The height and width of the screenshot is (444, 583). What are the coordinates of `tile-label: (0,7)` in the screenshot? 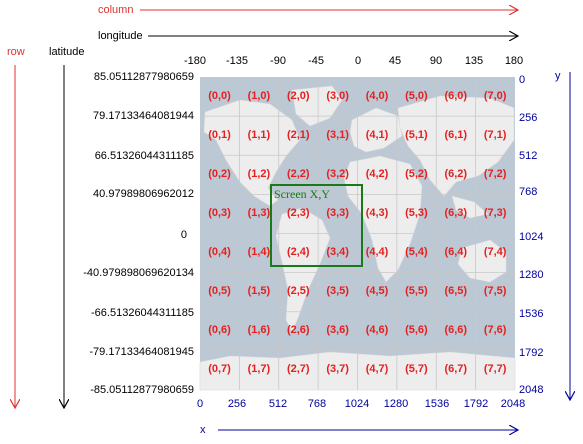 It's located at (219, 369).